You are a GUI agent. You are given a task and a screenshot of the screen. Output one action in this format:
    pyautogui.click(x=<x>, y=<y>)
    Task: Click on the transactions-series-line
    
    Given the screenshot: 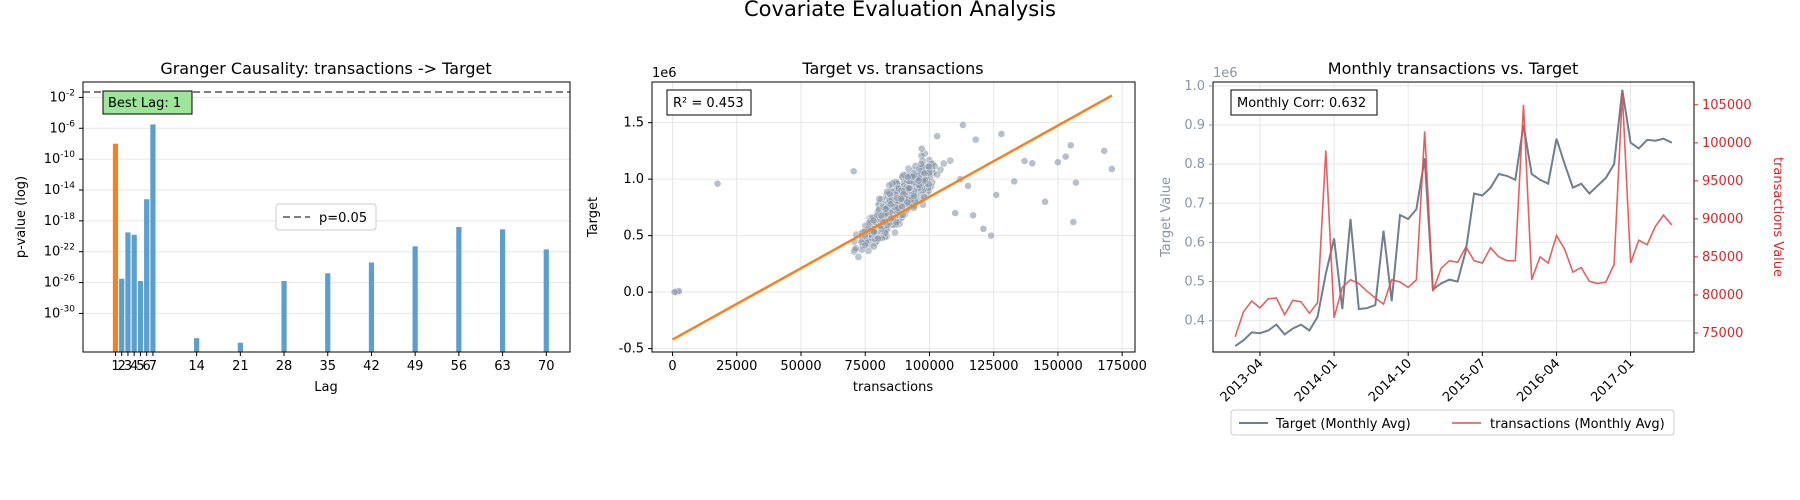 What is the action you would take?
    pyautogui.click(x=1453, y=215)
    